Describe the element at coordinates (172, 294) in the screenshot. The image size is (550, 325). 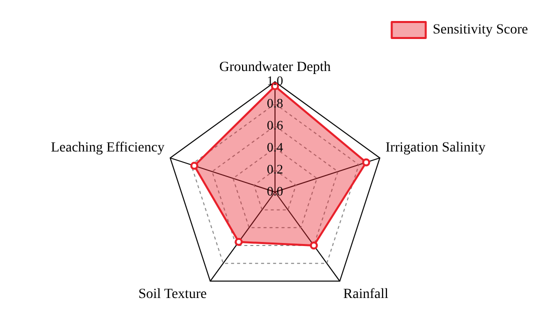
I see `spoke-label: Soil Texture` at that location.